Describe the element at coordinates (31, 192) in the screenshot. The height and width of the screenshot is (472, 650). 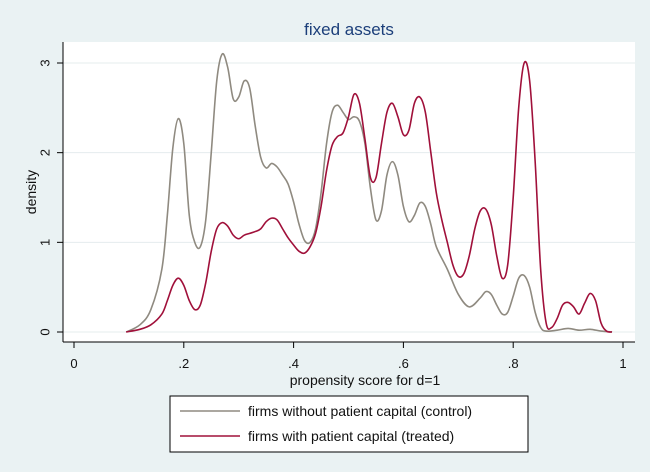
I see `y-axis-title: density` at that location.